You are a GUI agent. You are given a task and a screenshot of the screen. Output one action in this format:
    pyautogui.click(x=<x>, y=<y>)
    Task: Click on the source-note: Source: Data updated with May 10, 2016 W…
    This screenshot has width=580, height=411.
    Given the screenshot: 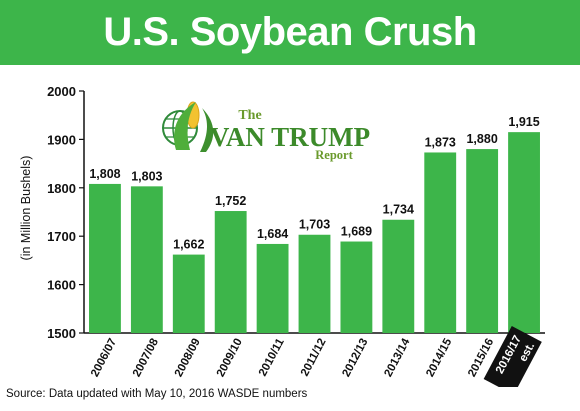 What is the action you would take?
    pyautogui.click(x=157, y=394)
    